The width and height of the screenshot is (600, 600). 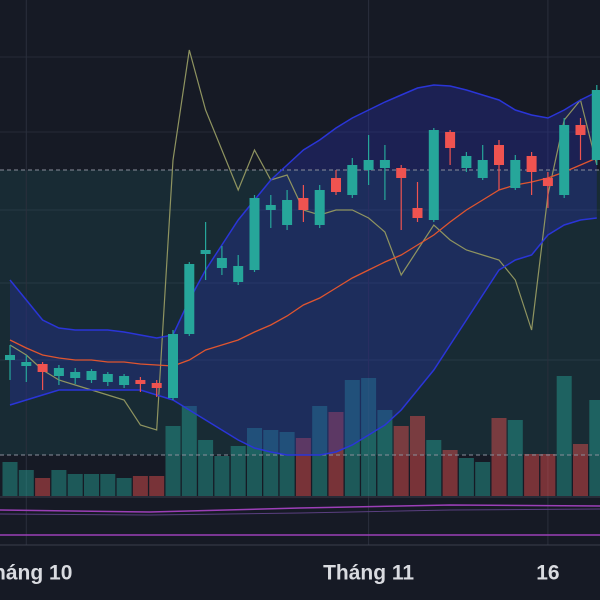 I want to click on x-tick-label: Tháng 10, so click(x=36, y=573).